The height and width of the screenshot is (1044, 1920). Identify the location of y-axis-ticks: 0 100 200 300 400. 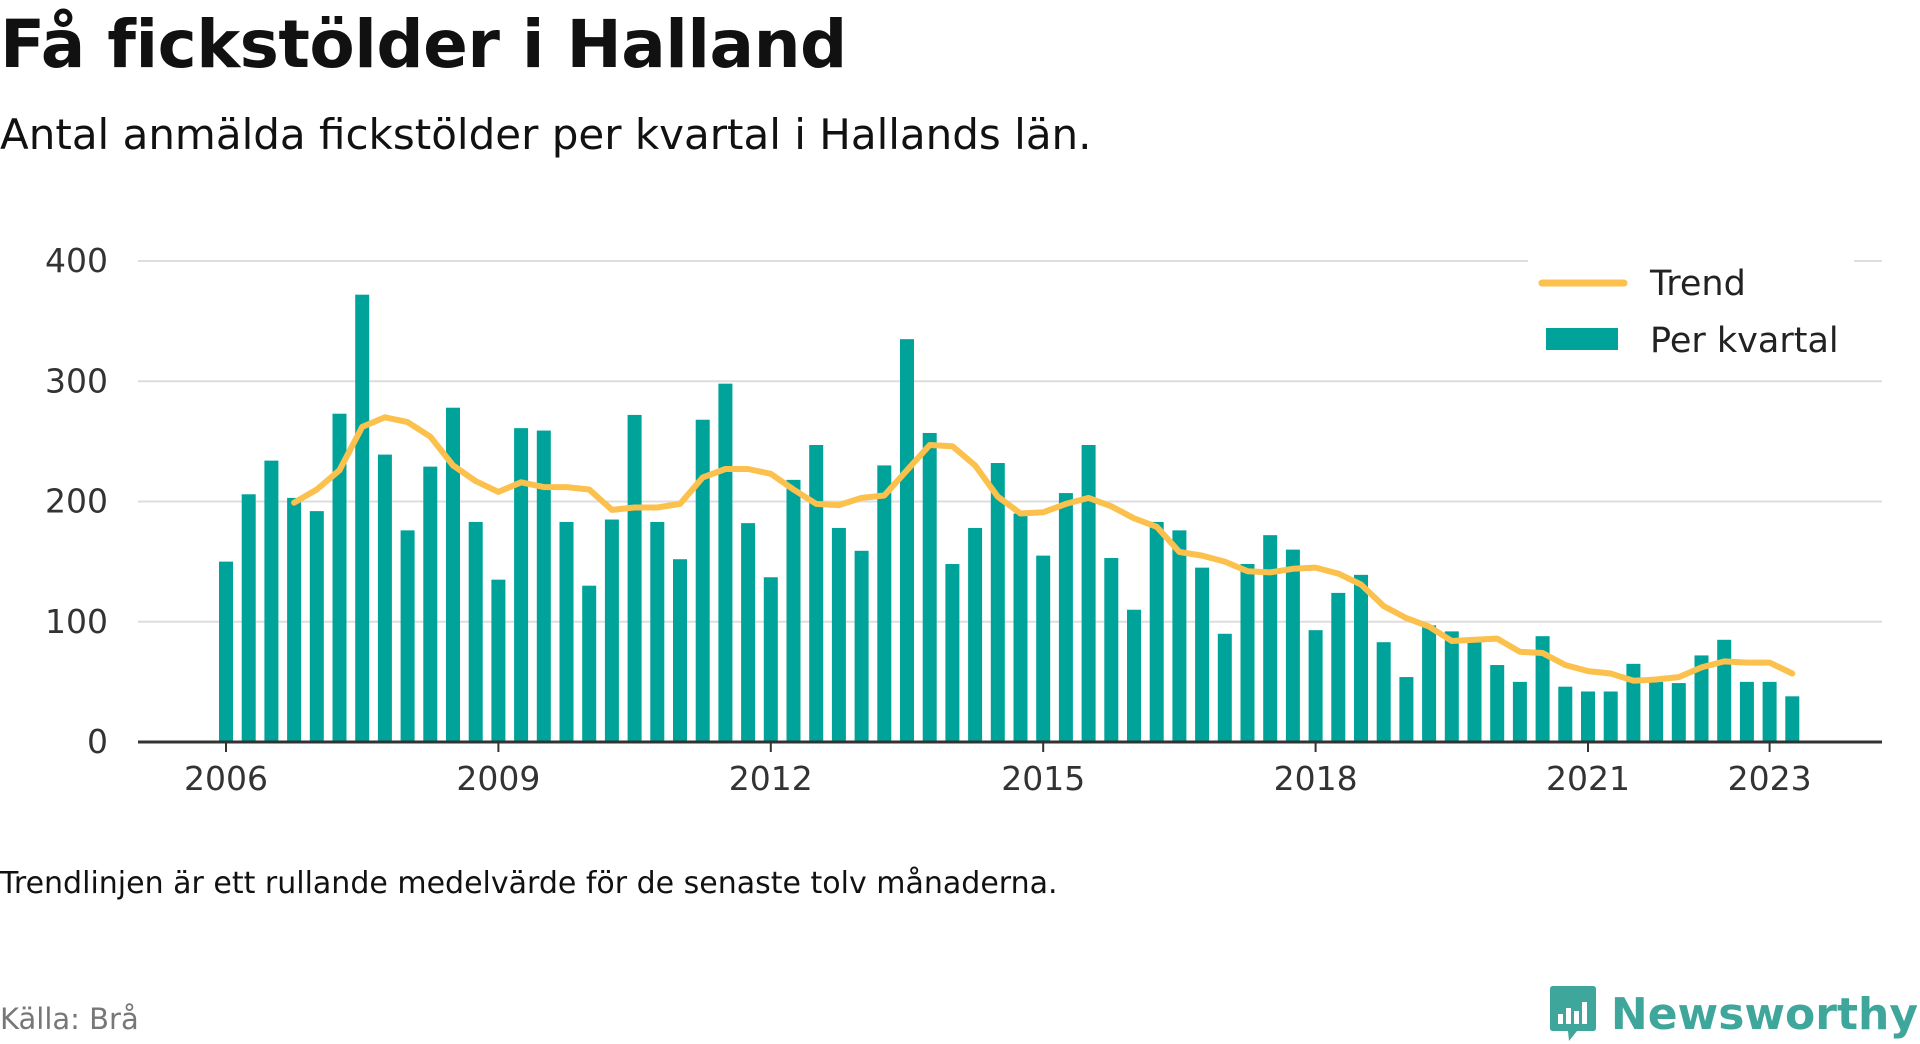
(76, 501).